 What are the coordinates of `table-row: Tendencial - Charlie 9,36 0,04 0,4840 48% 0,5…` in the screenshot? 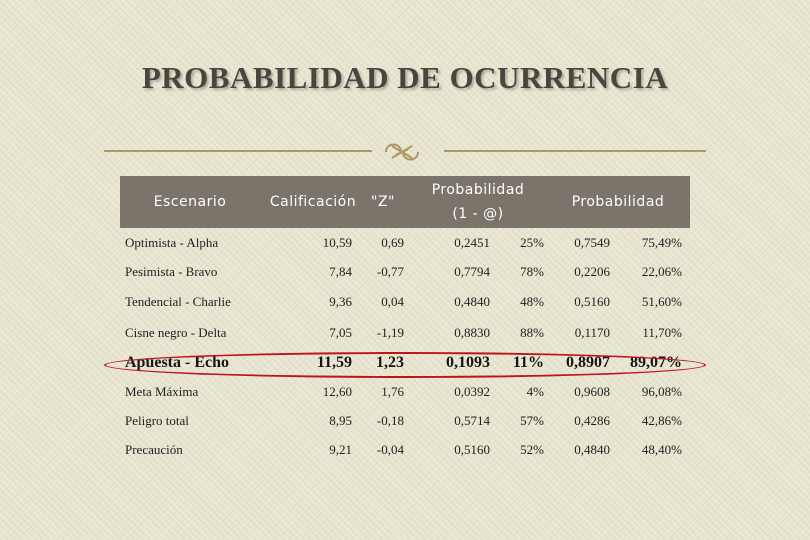 It's located at (405, 301).